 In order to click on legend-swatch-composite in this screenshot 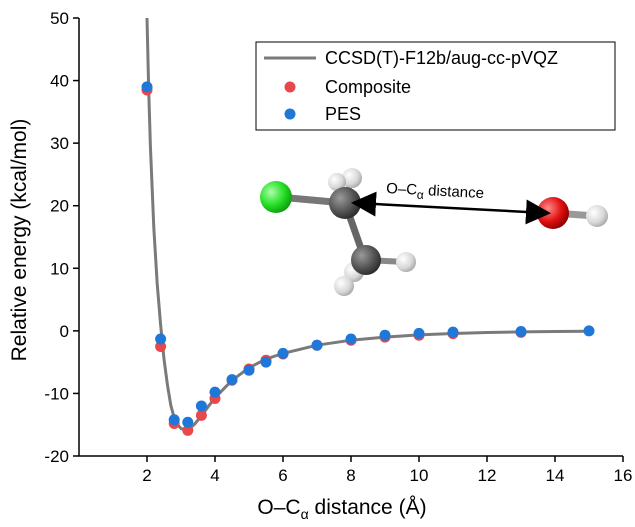, I will do `click(290, 87)`.